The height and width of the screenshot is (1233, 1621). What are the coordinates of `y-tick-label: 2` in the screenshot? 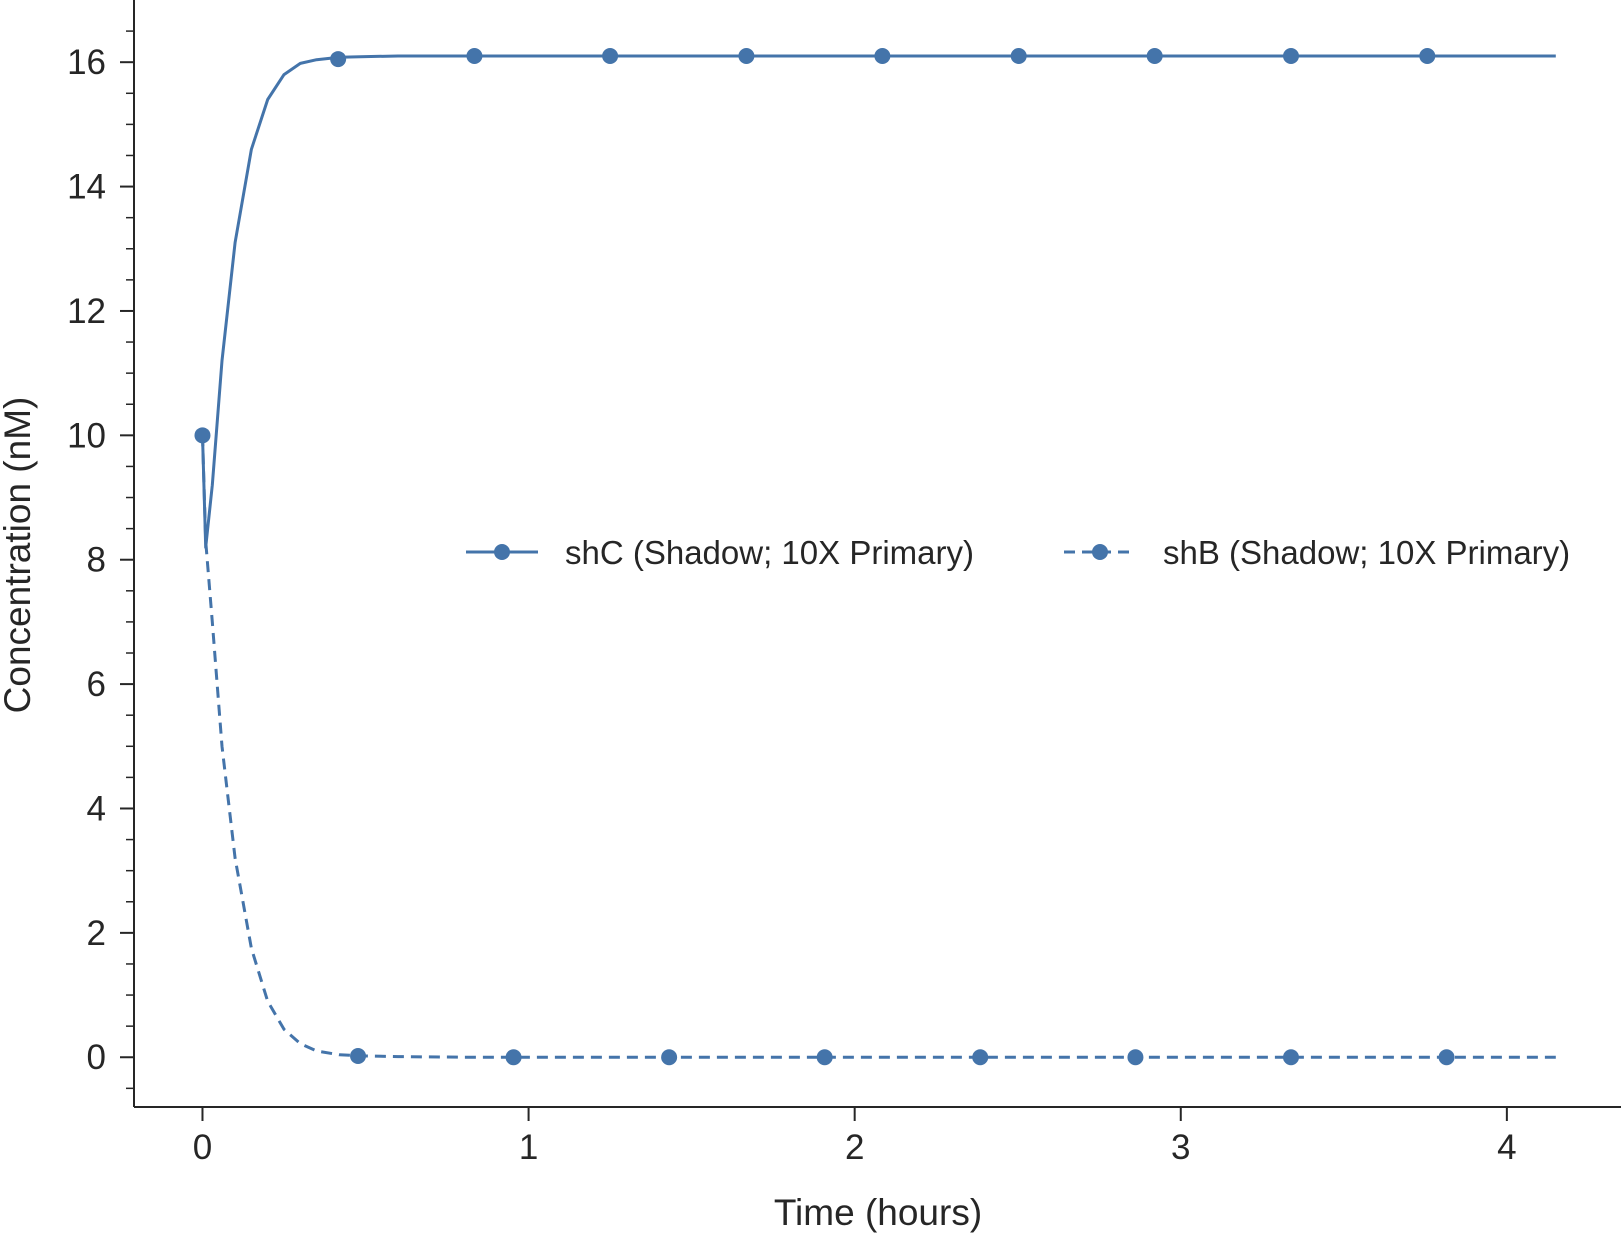 It's located at (96, 933).